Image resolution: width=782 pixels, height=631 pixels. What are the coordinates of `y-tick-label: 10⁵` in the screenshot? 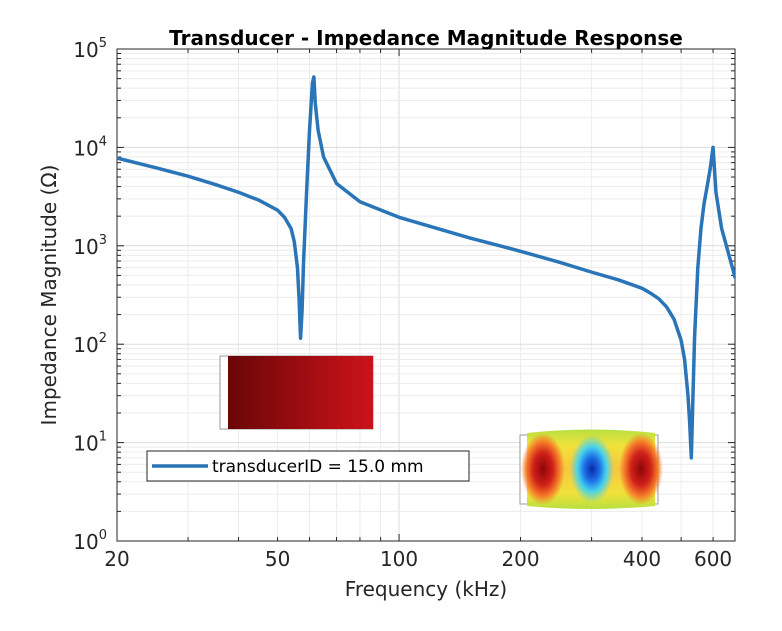 It's located at (90, 49).